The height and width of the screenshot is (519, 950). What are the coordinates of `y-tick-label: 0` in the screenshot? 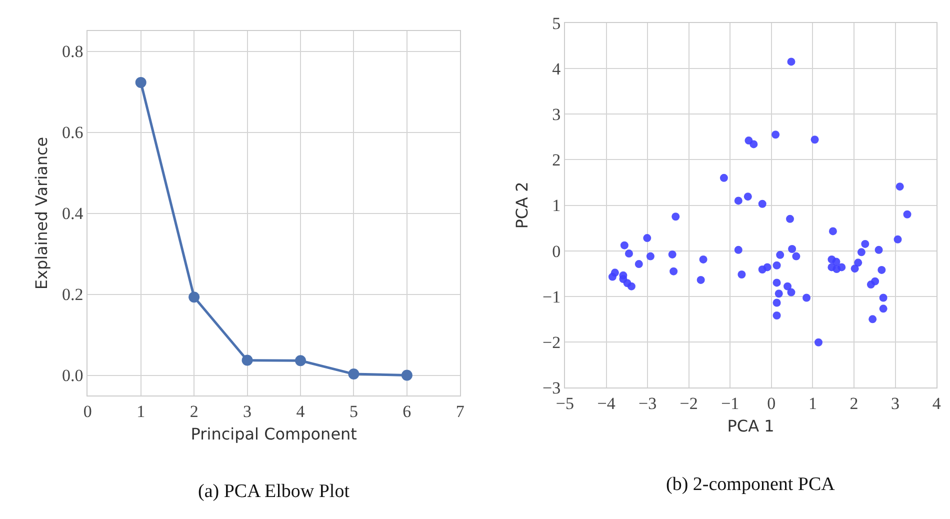 It's located at (556, 251).